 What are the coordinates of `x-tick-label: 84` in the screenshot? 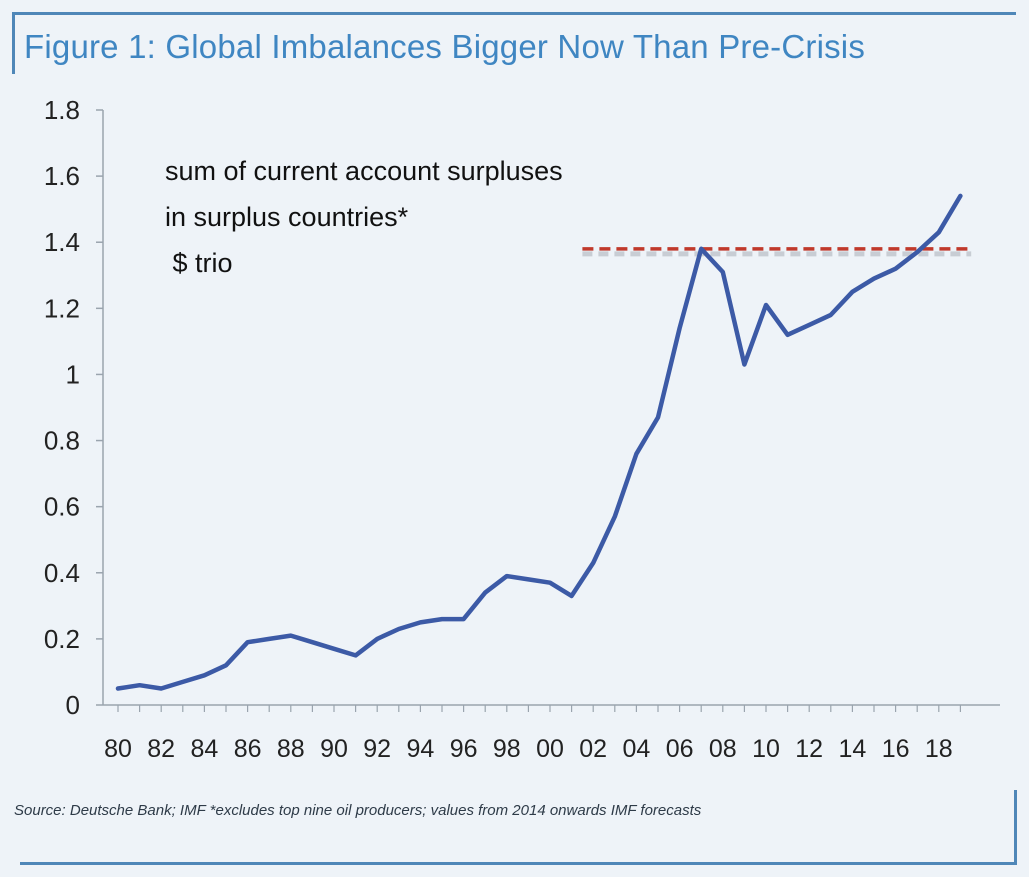 It's located at (204, 749).